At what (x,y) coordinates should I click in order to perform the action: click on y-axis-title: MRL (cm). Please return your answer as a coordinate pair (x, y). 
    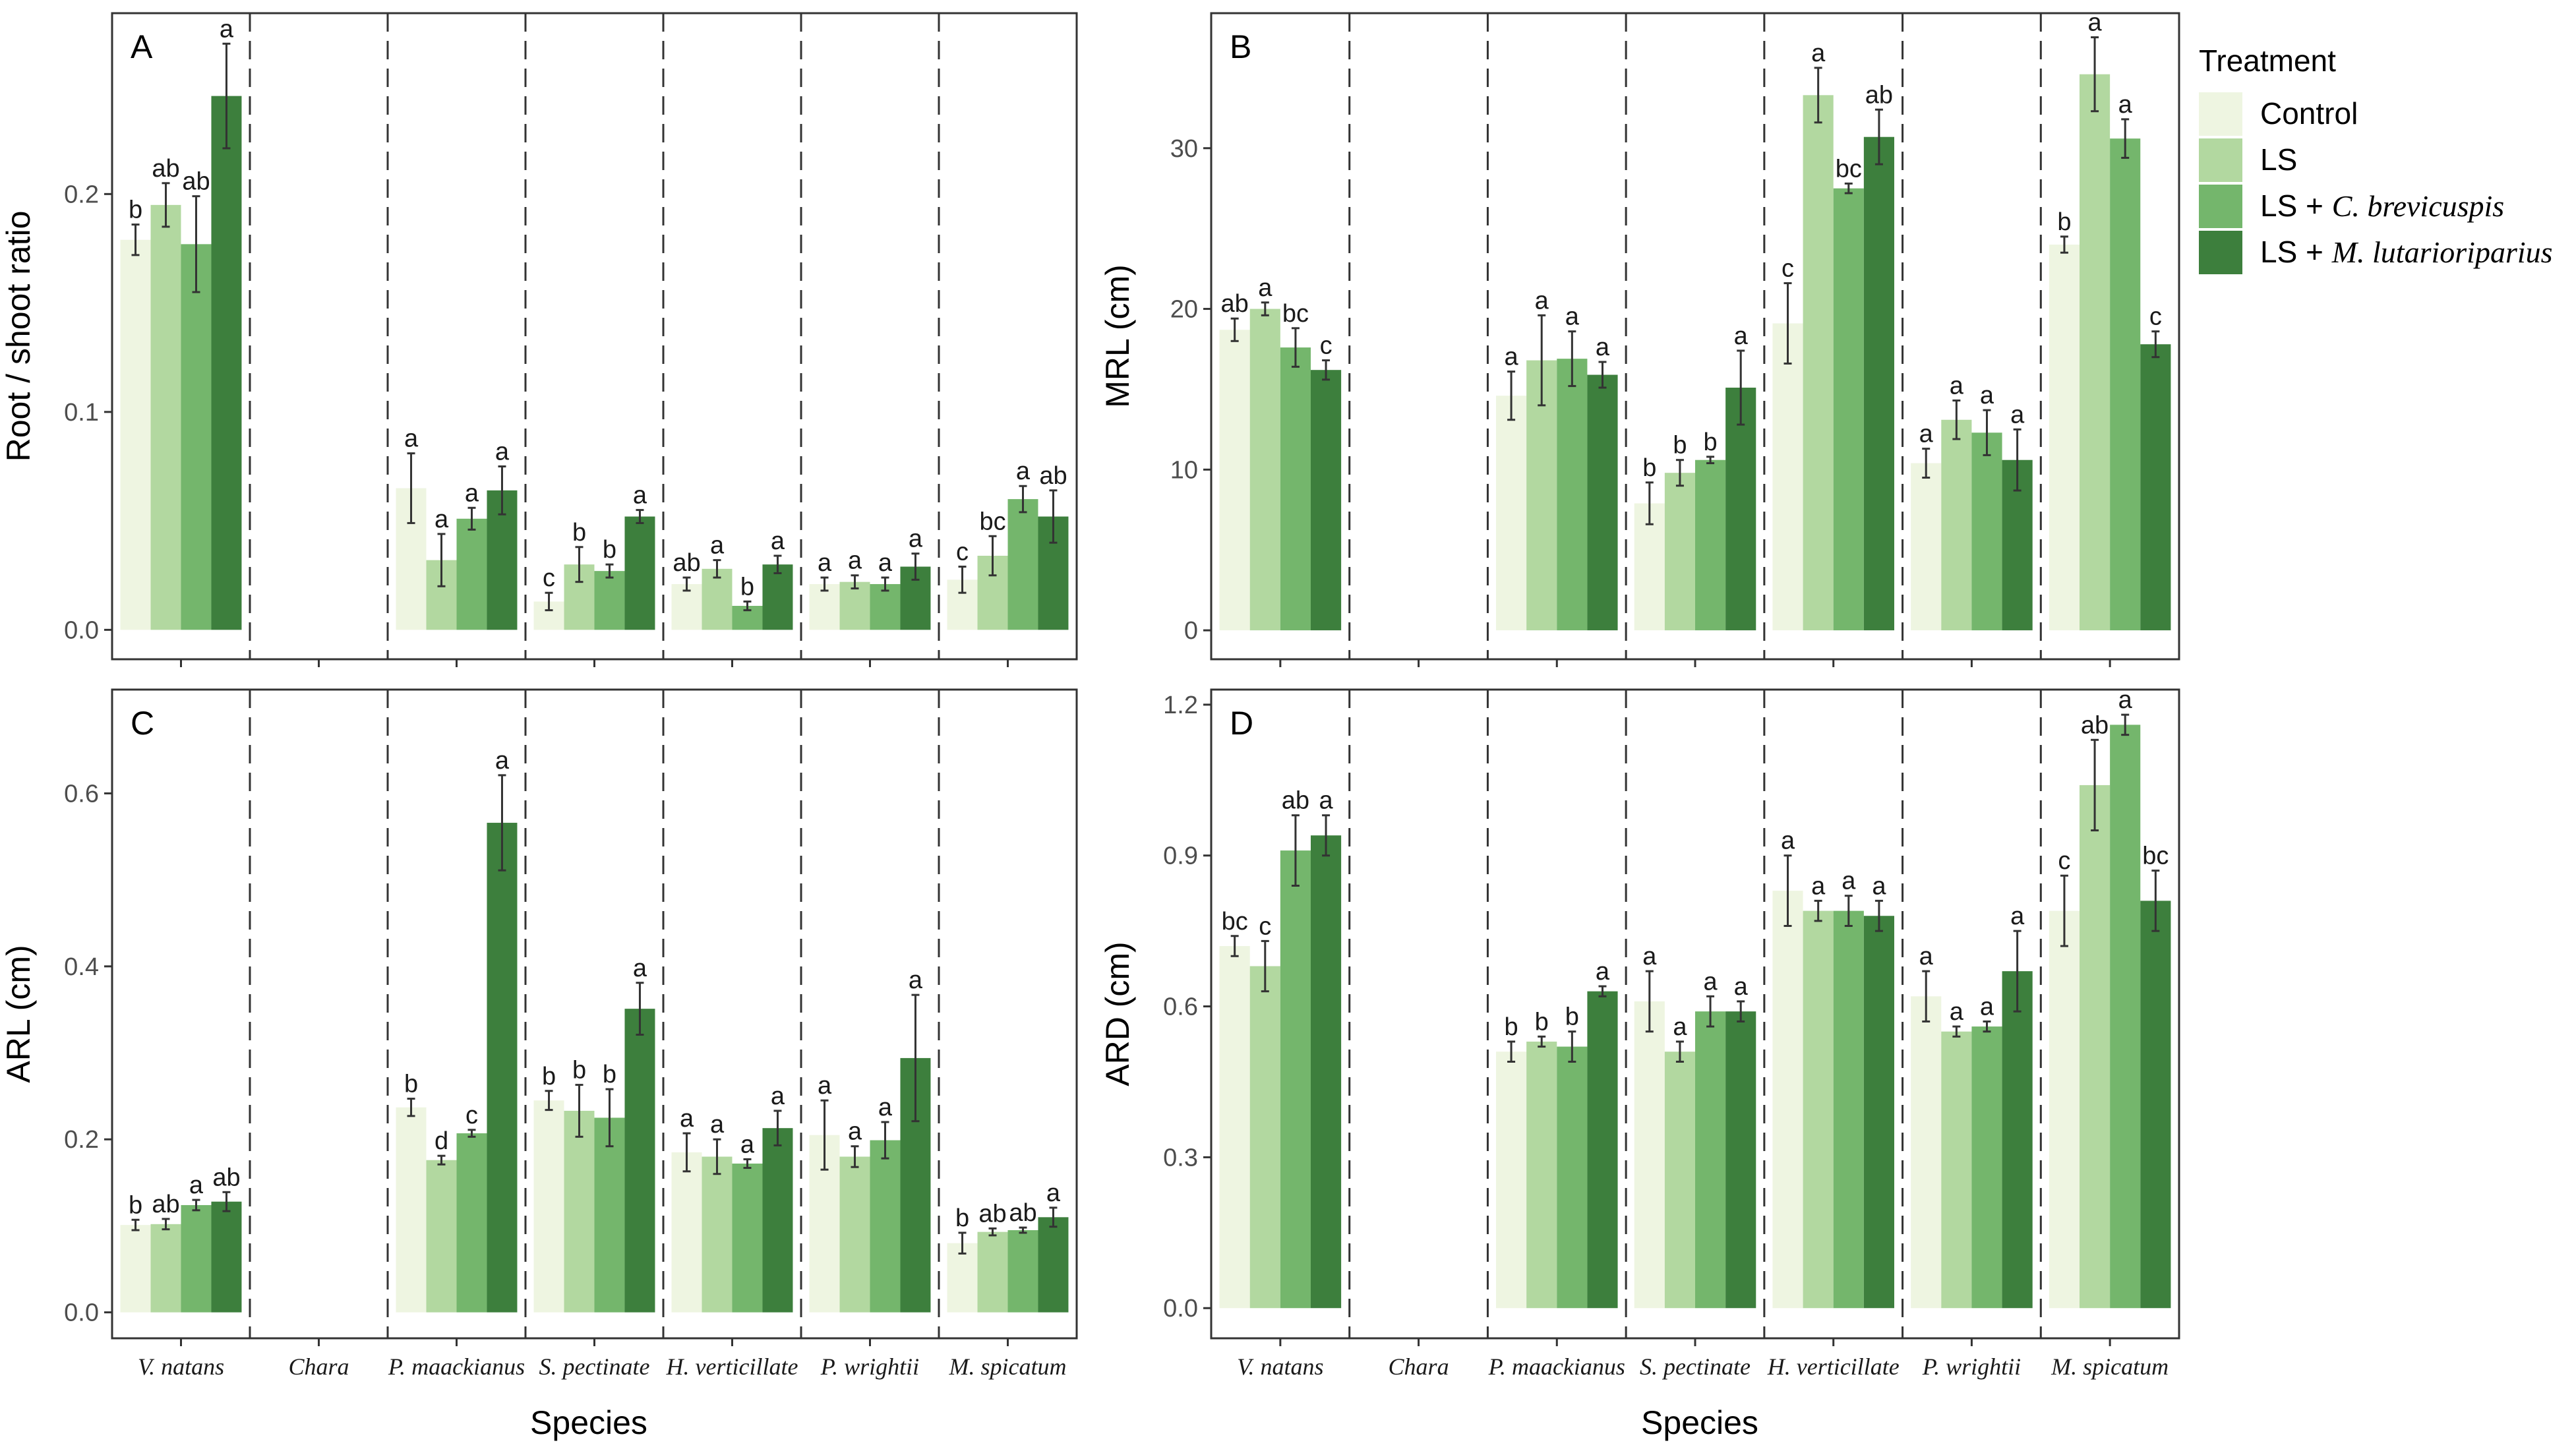
    Looking at the image, I should click on (1117, 336).